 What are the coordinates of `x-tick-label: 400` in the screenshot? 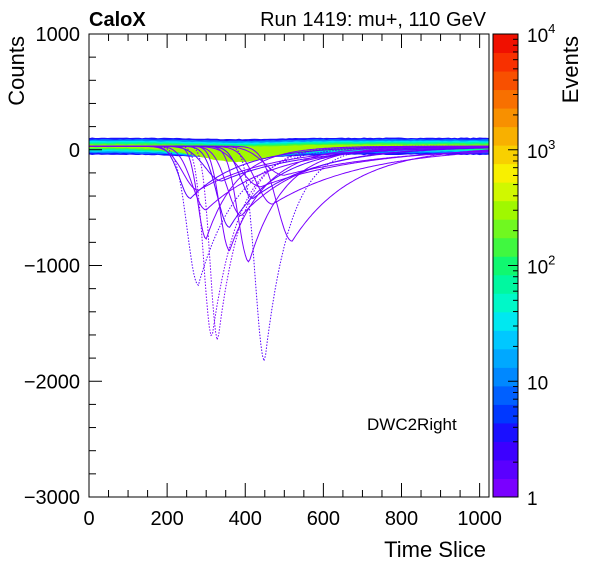 It's located at (245, 519).